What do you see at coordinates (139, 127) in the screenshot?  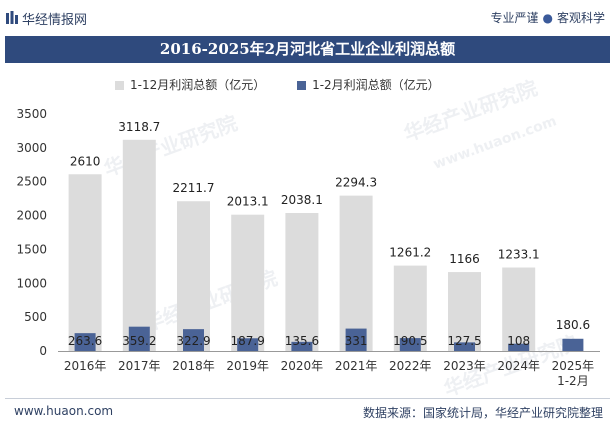 I see `value-label-annual: 3118.7` at bounding box center [139, 127].